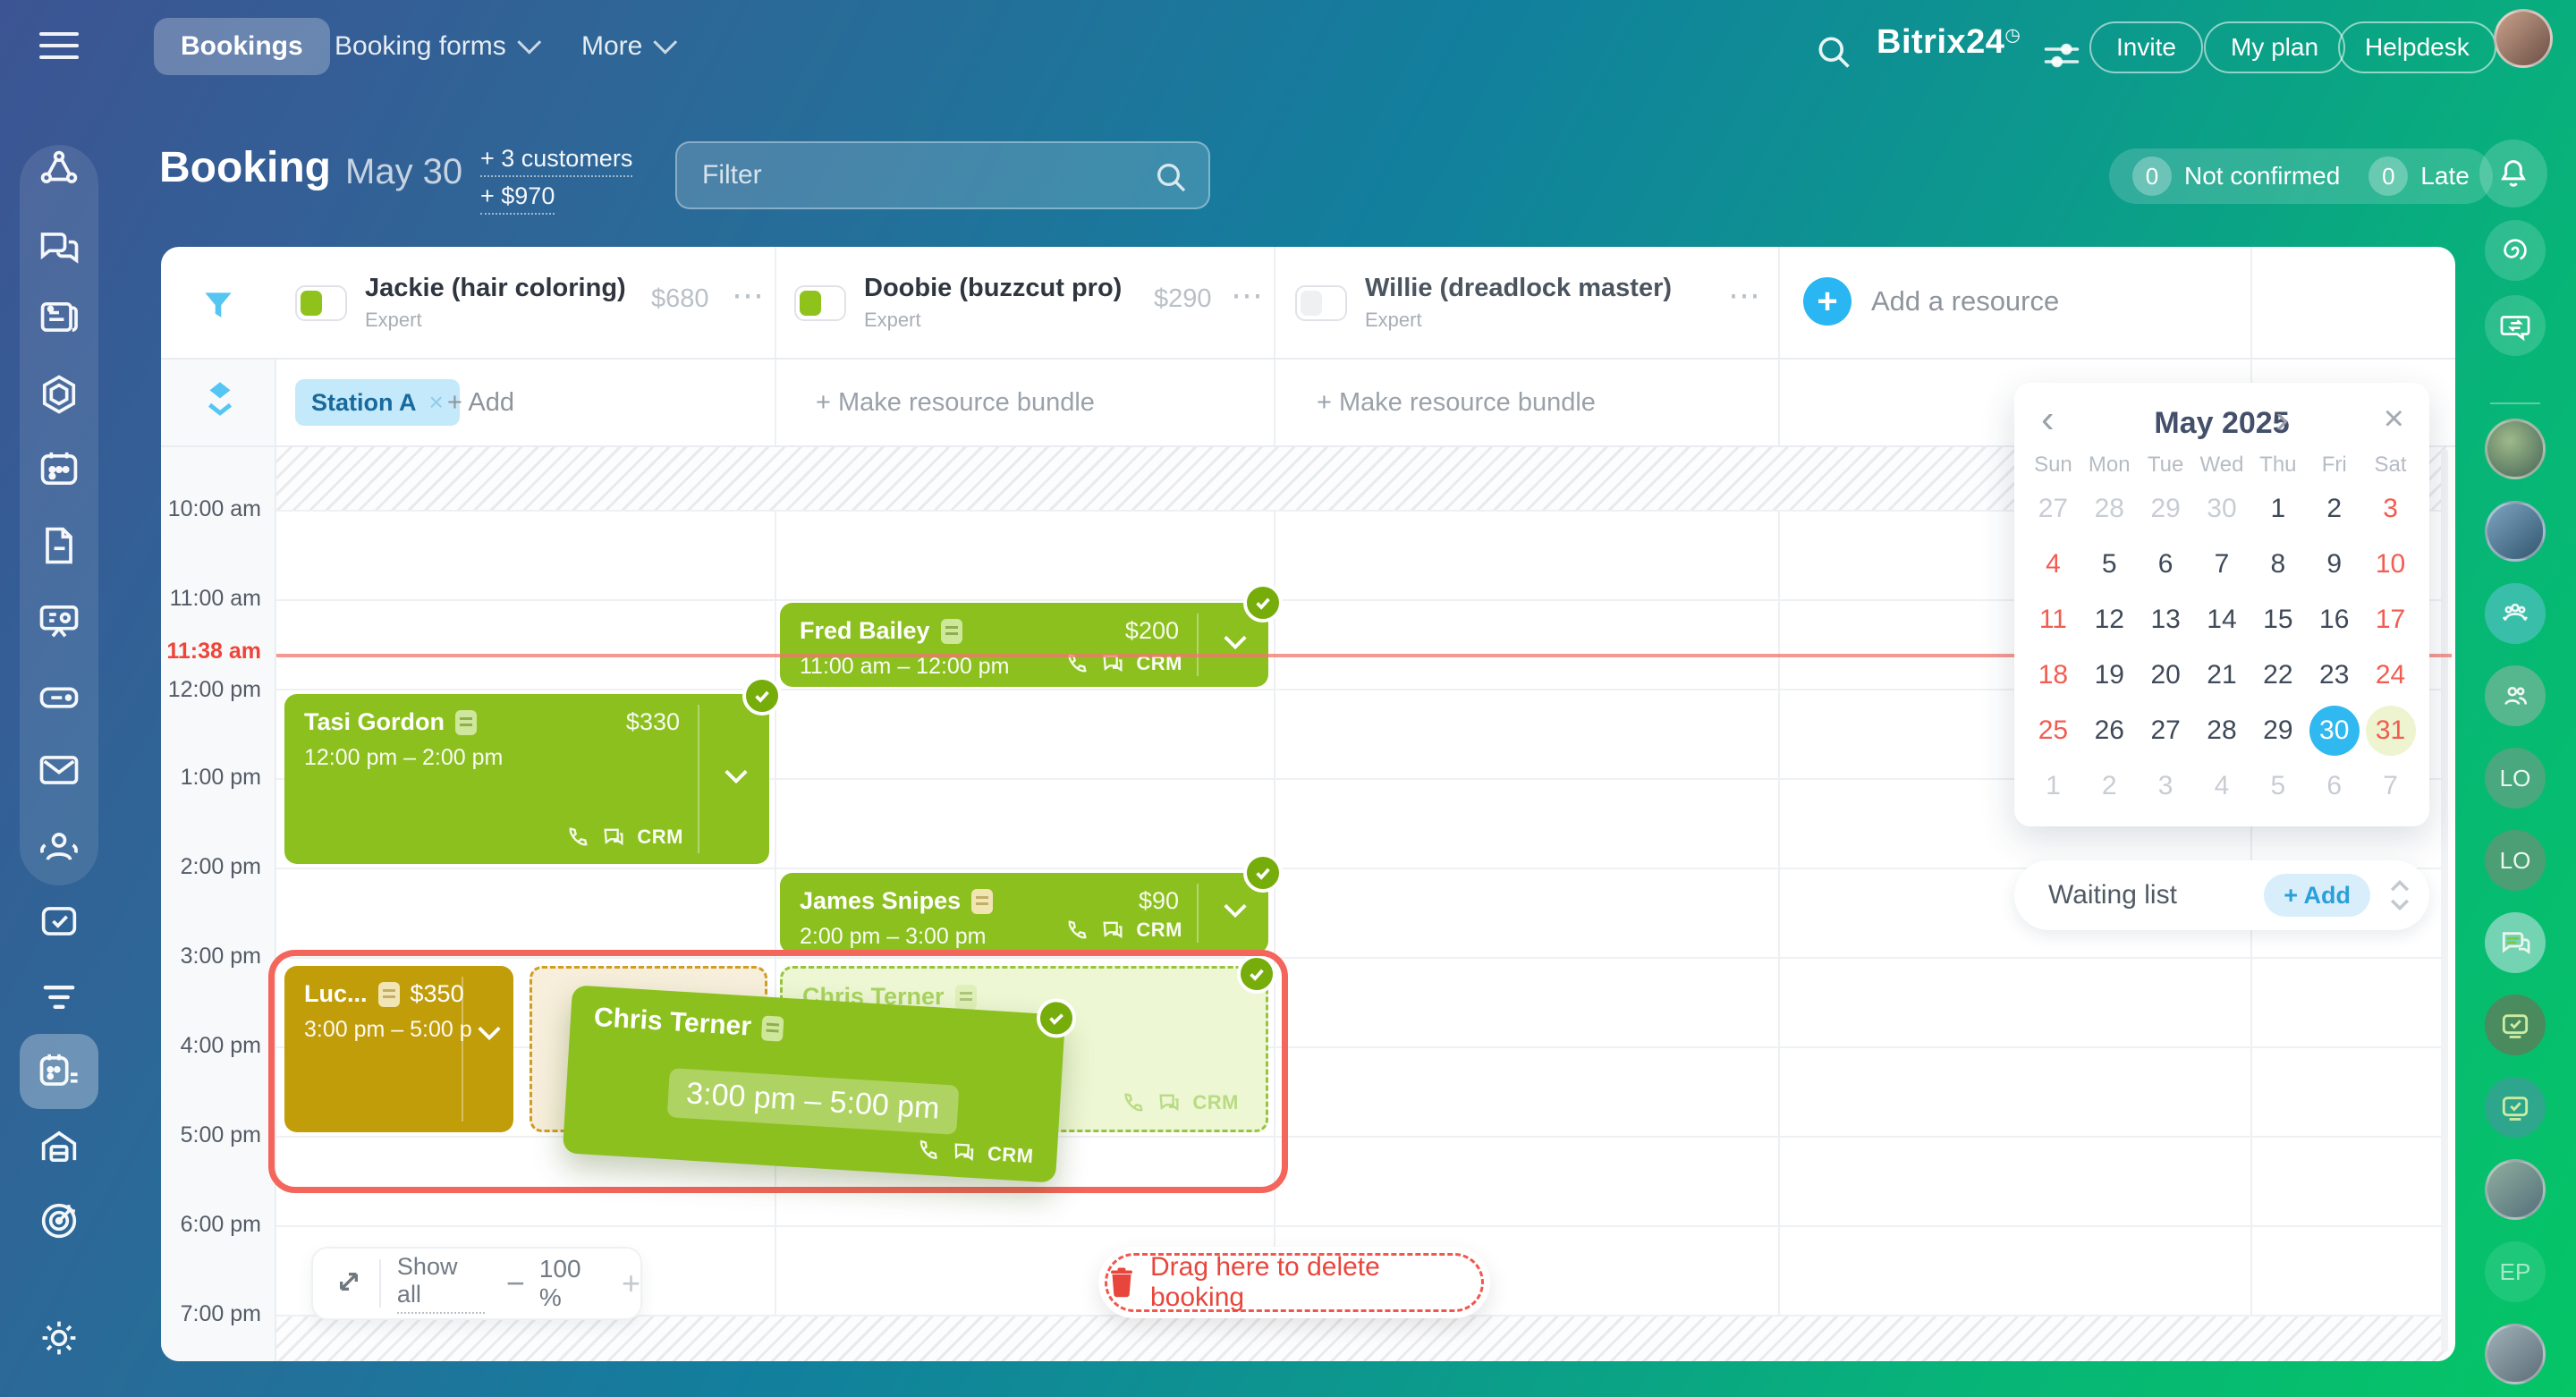 This screenshot has height=1397, width=2576. I want to click on calendar-day: 22, so click(2278, 675).